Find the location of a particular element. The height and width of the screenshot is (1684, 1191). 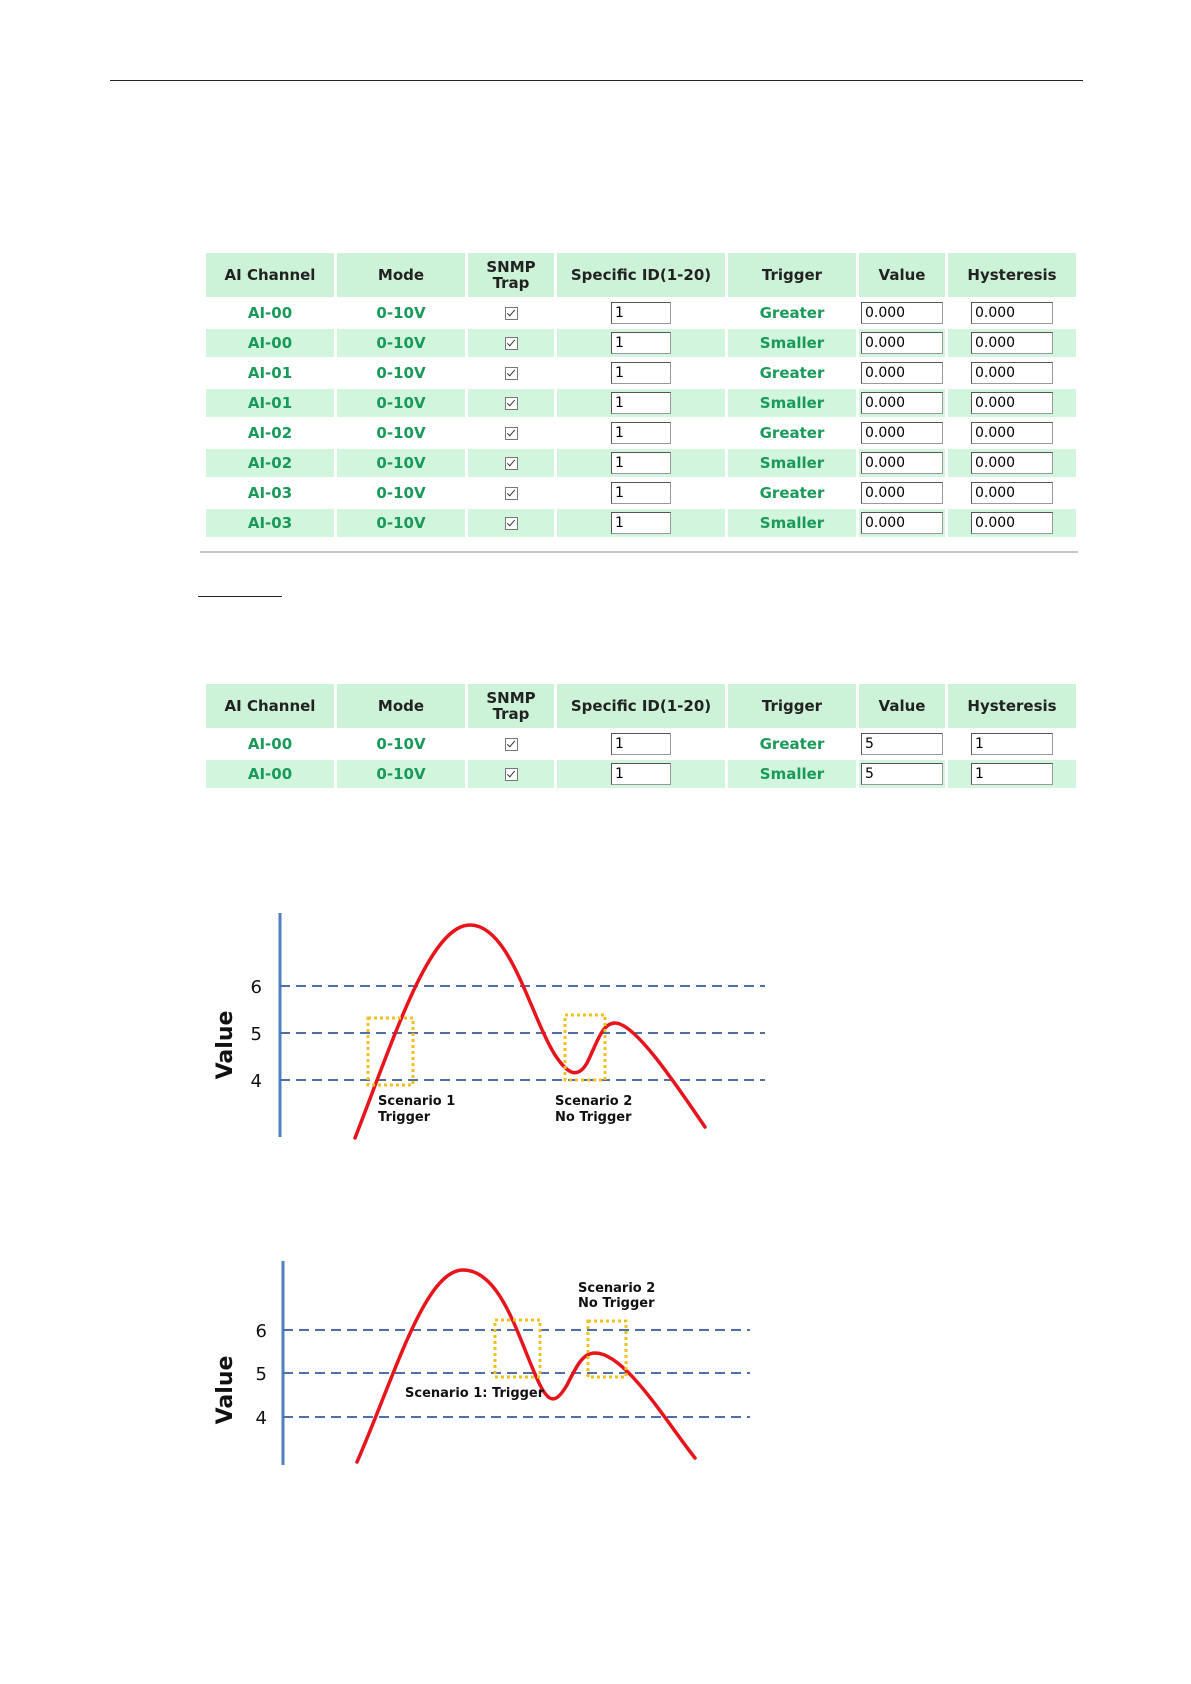

signal-curve is located at coordinates (526, 1366).